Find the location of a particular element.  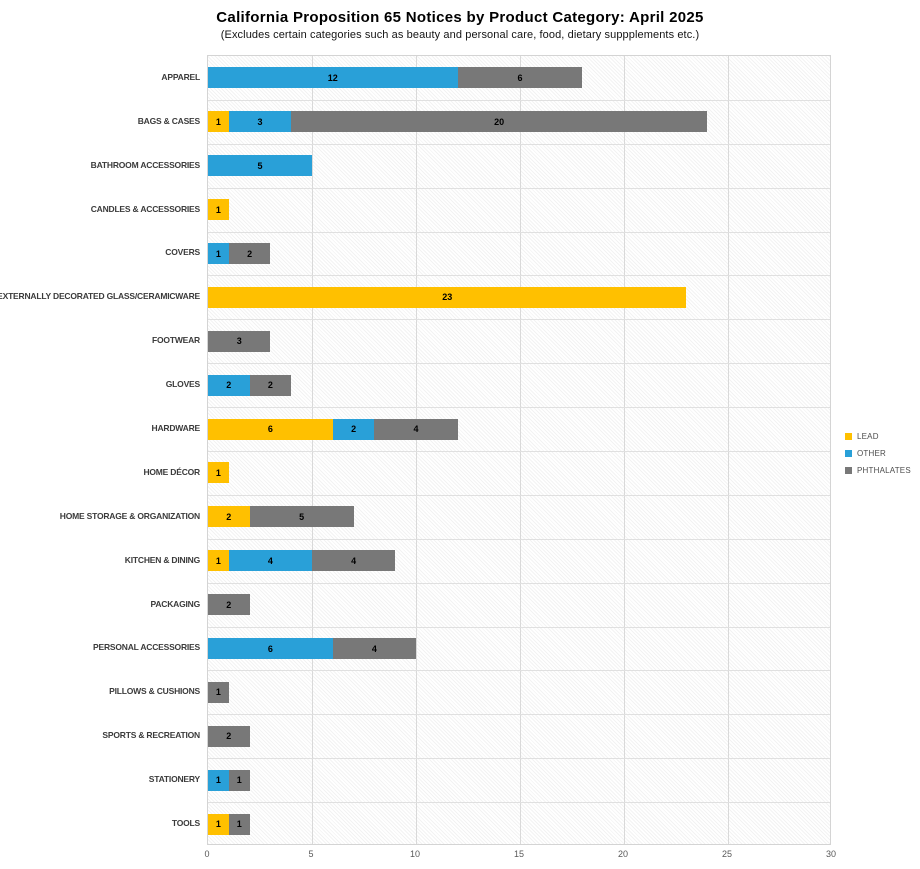

bar-segment-phthalates: 3 is located at coordinates (239, 341).